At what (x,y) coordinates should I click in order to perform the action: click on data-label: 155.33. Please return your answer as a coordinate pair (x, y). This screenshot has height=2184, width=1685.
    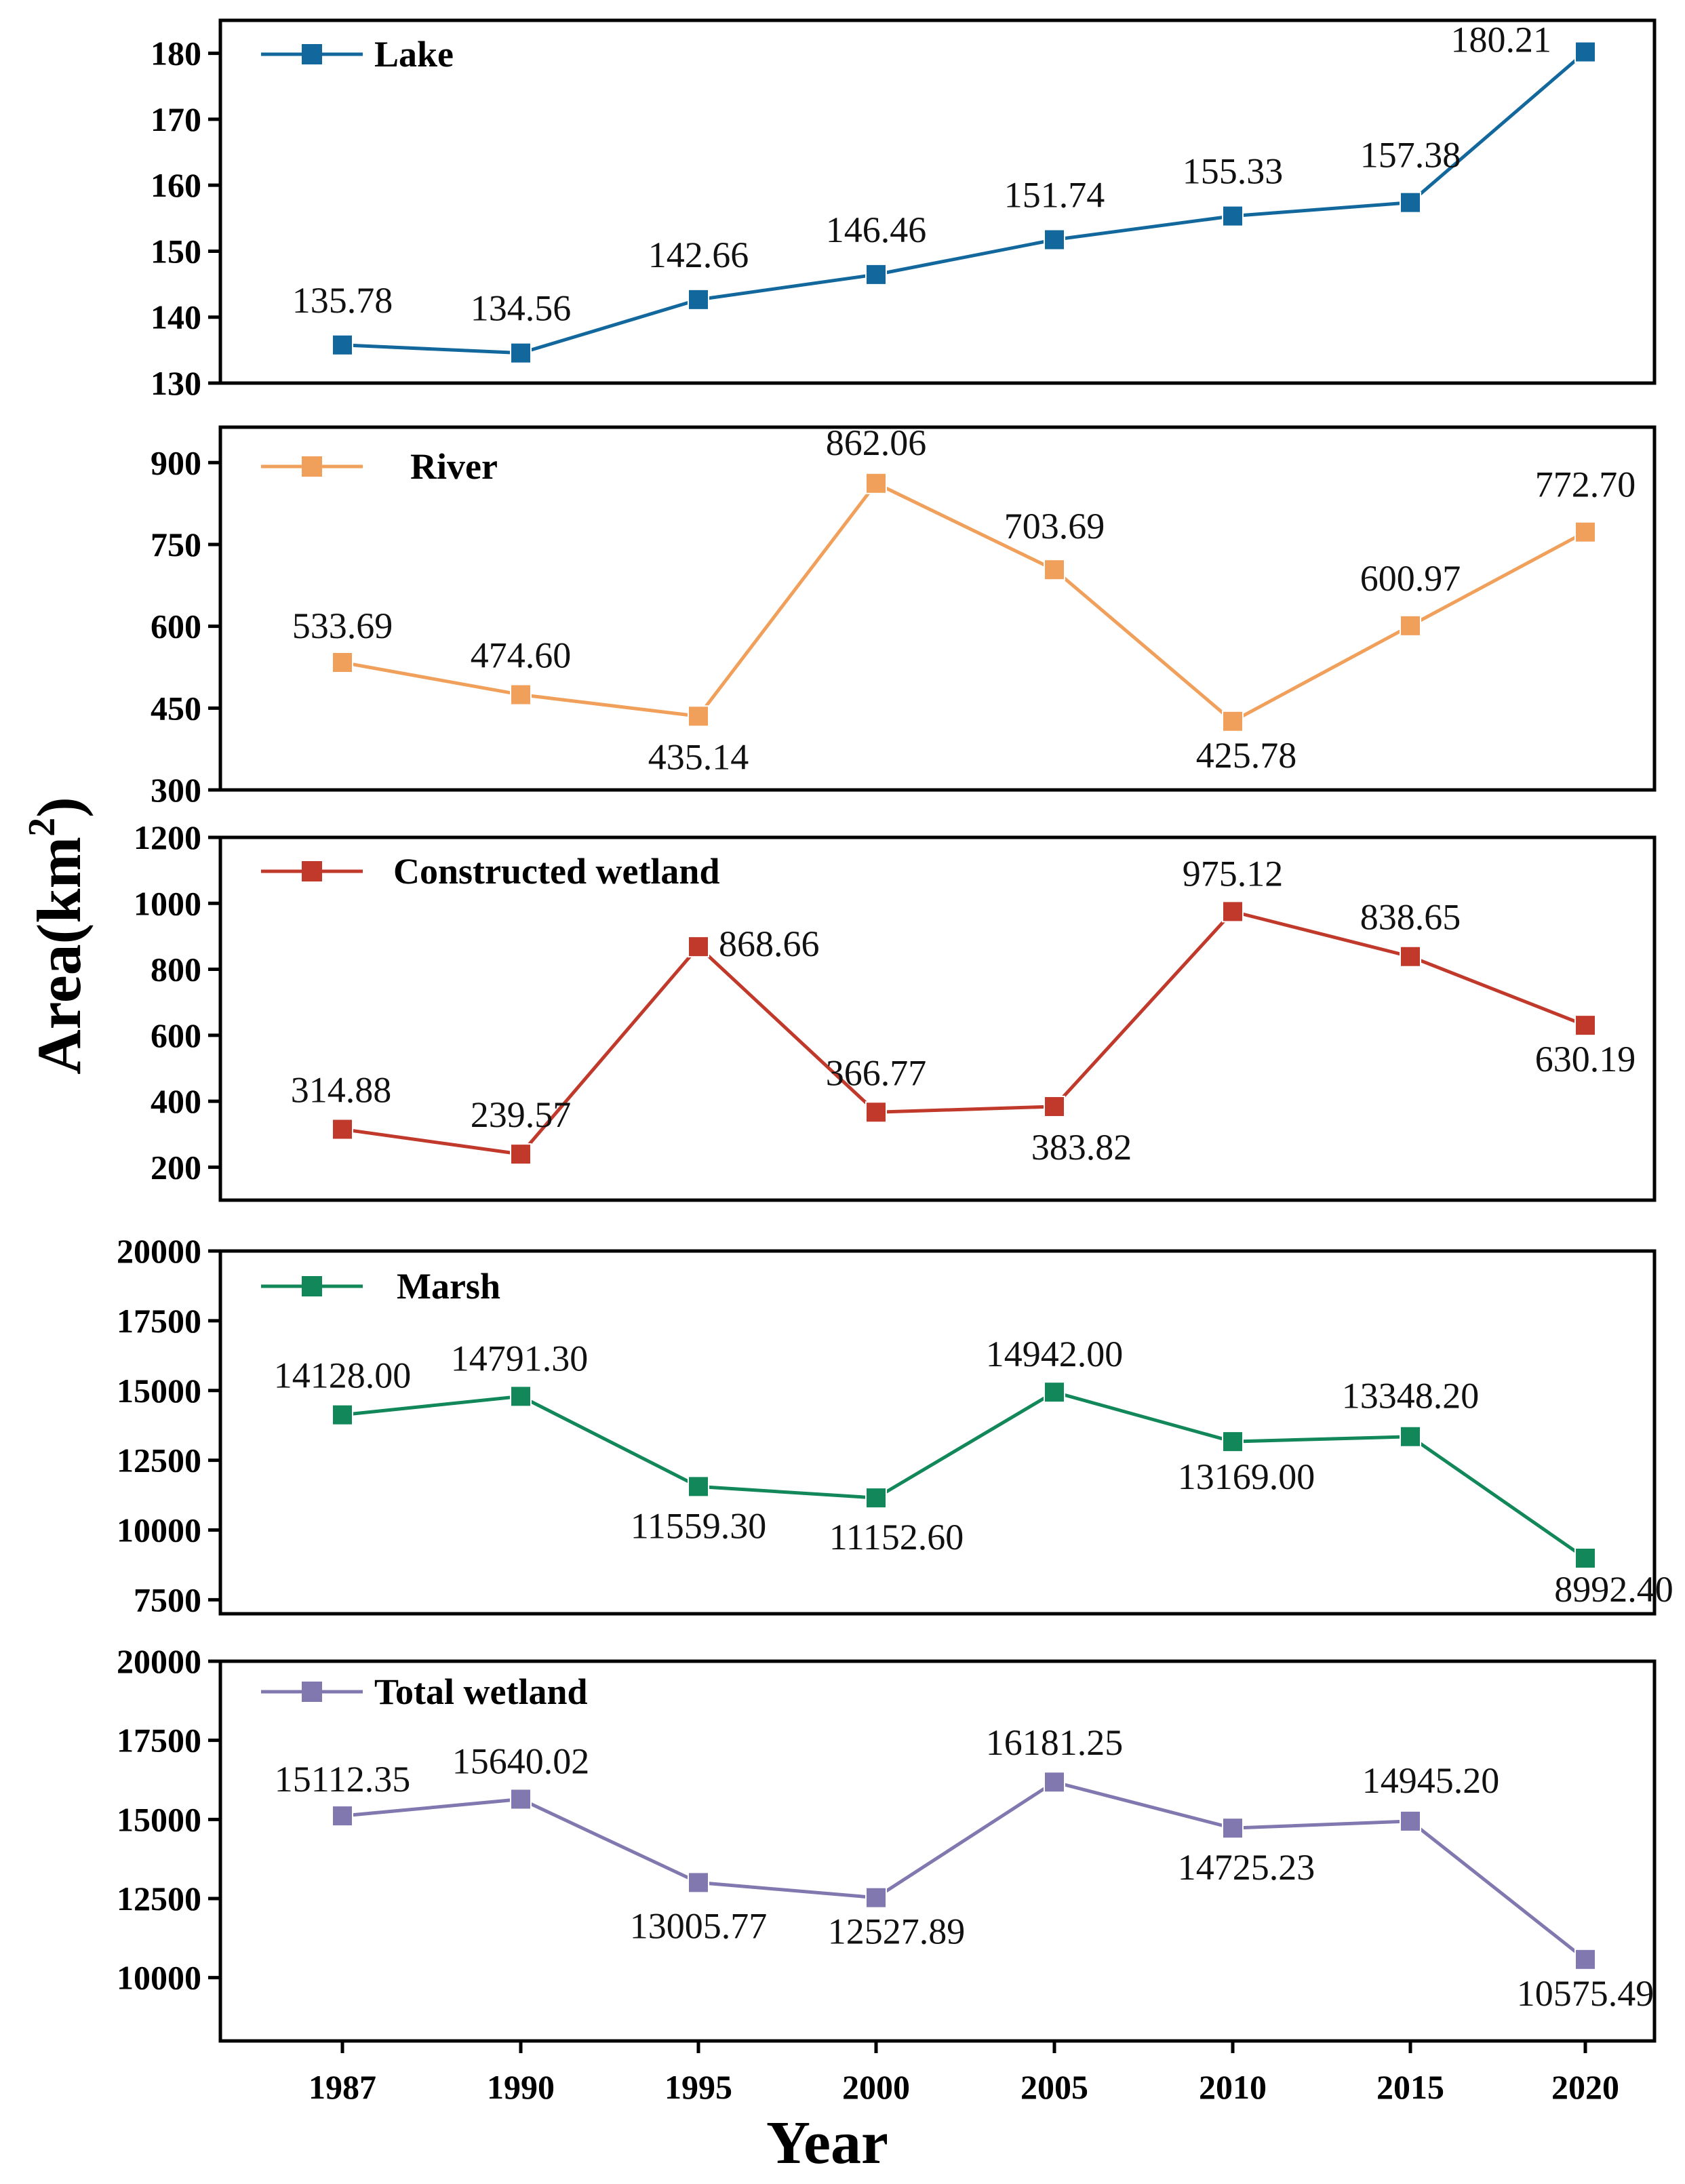
    Looking at the image, I should click on (1233, 171).